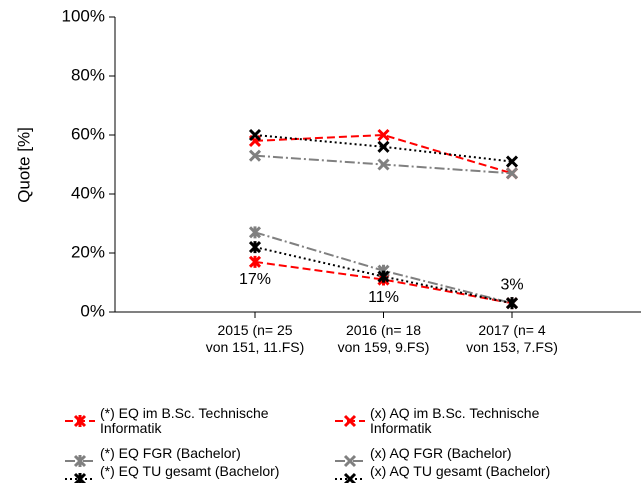 Image resolution: width=641 pixels, height=483 pixels. What do you see at coordinates (460, 471) in the screenshot?
I see `legend-label: (x) AQ TU gesamt (Bachelor)` at bounding box center [460, 471].